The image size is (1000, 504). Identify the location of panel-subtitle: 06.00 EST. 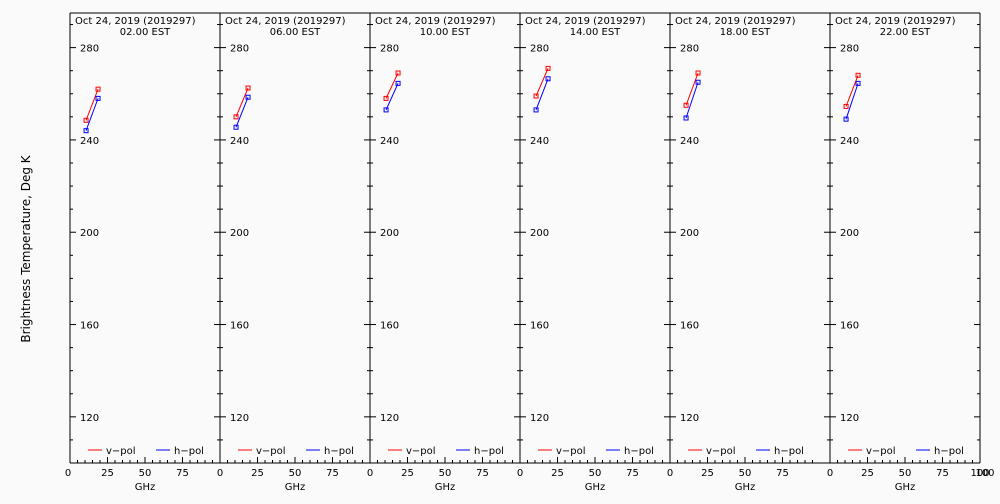
(295, 32).